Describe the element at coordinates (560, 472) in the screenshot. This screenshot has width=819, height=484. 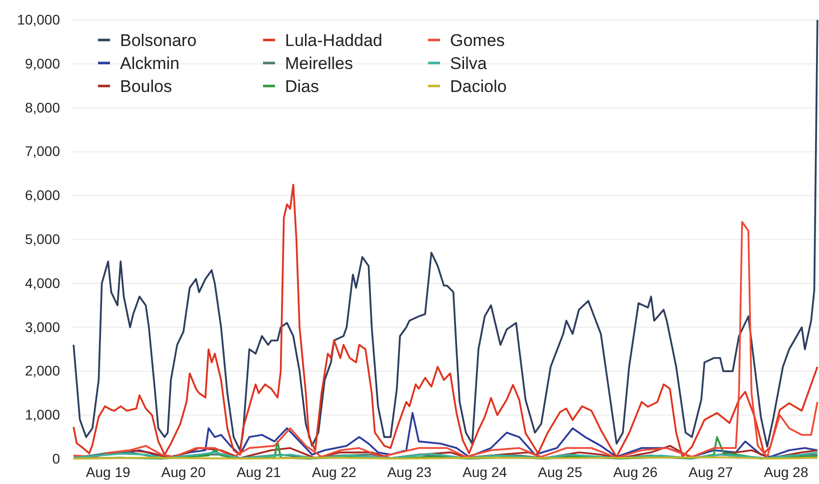
I see `x-tick-label: Aug 25` at that location.